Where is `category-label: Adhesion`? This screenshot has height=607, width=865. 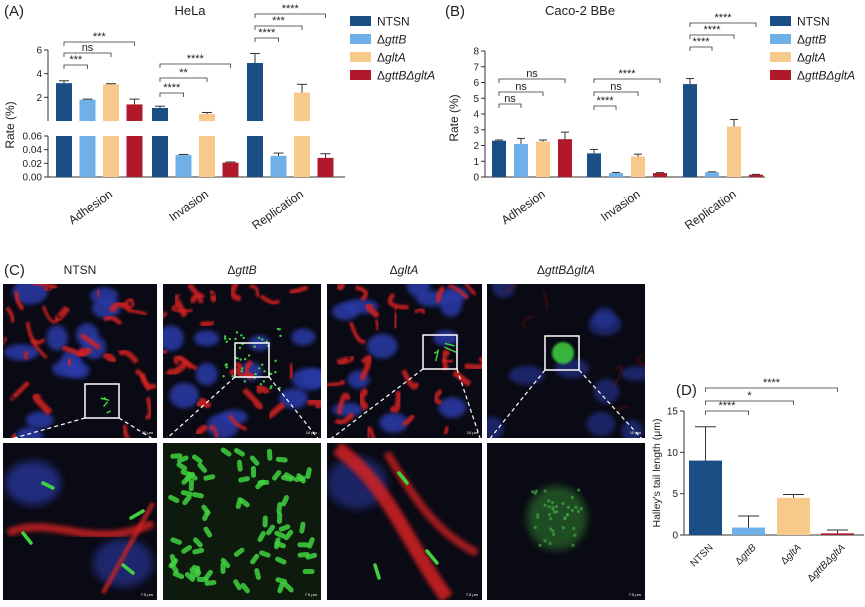 category-label: Adhesion is located at coordinates (90, 207).